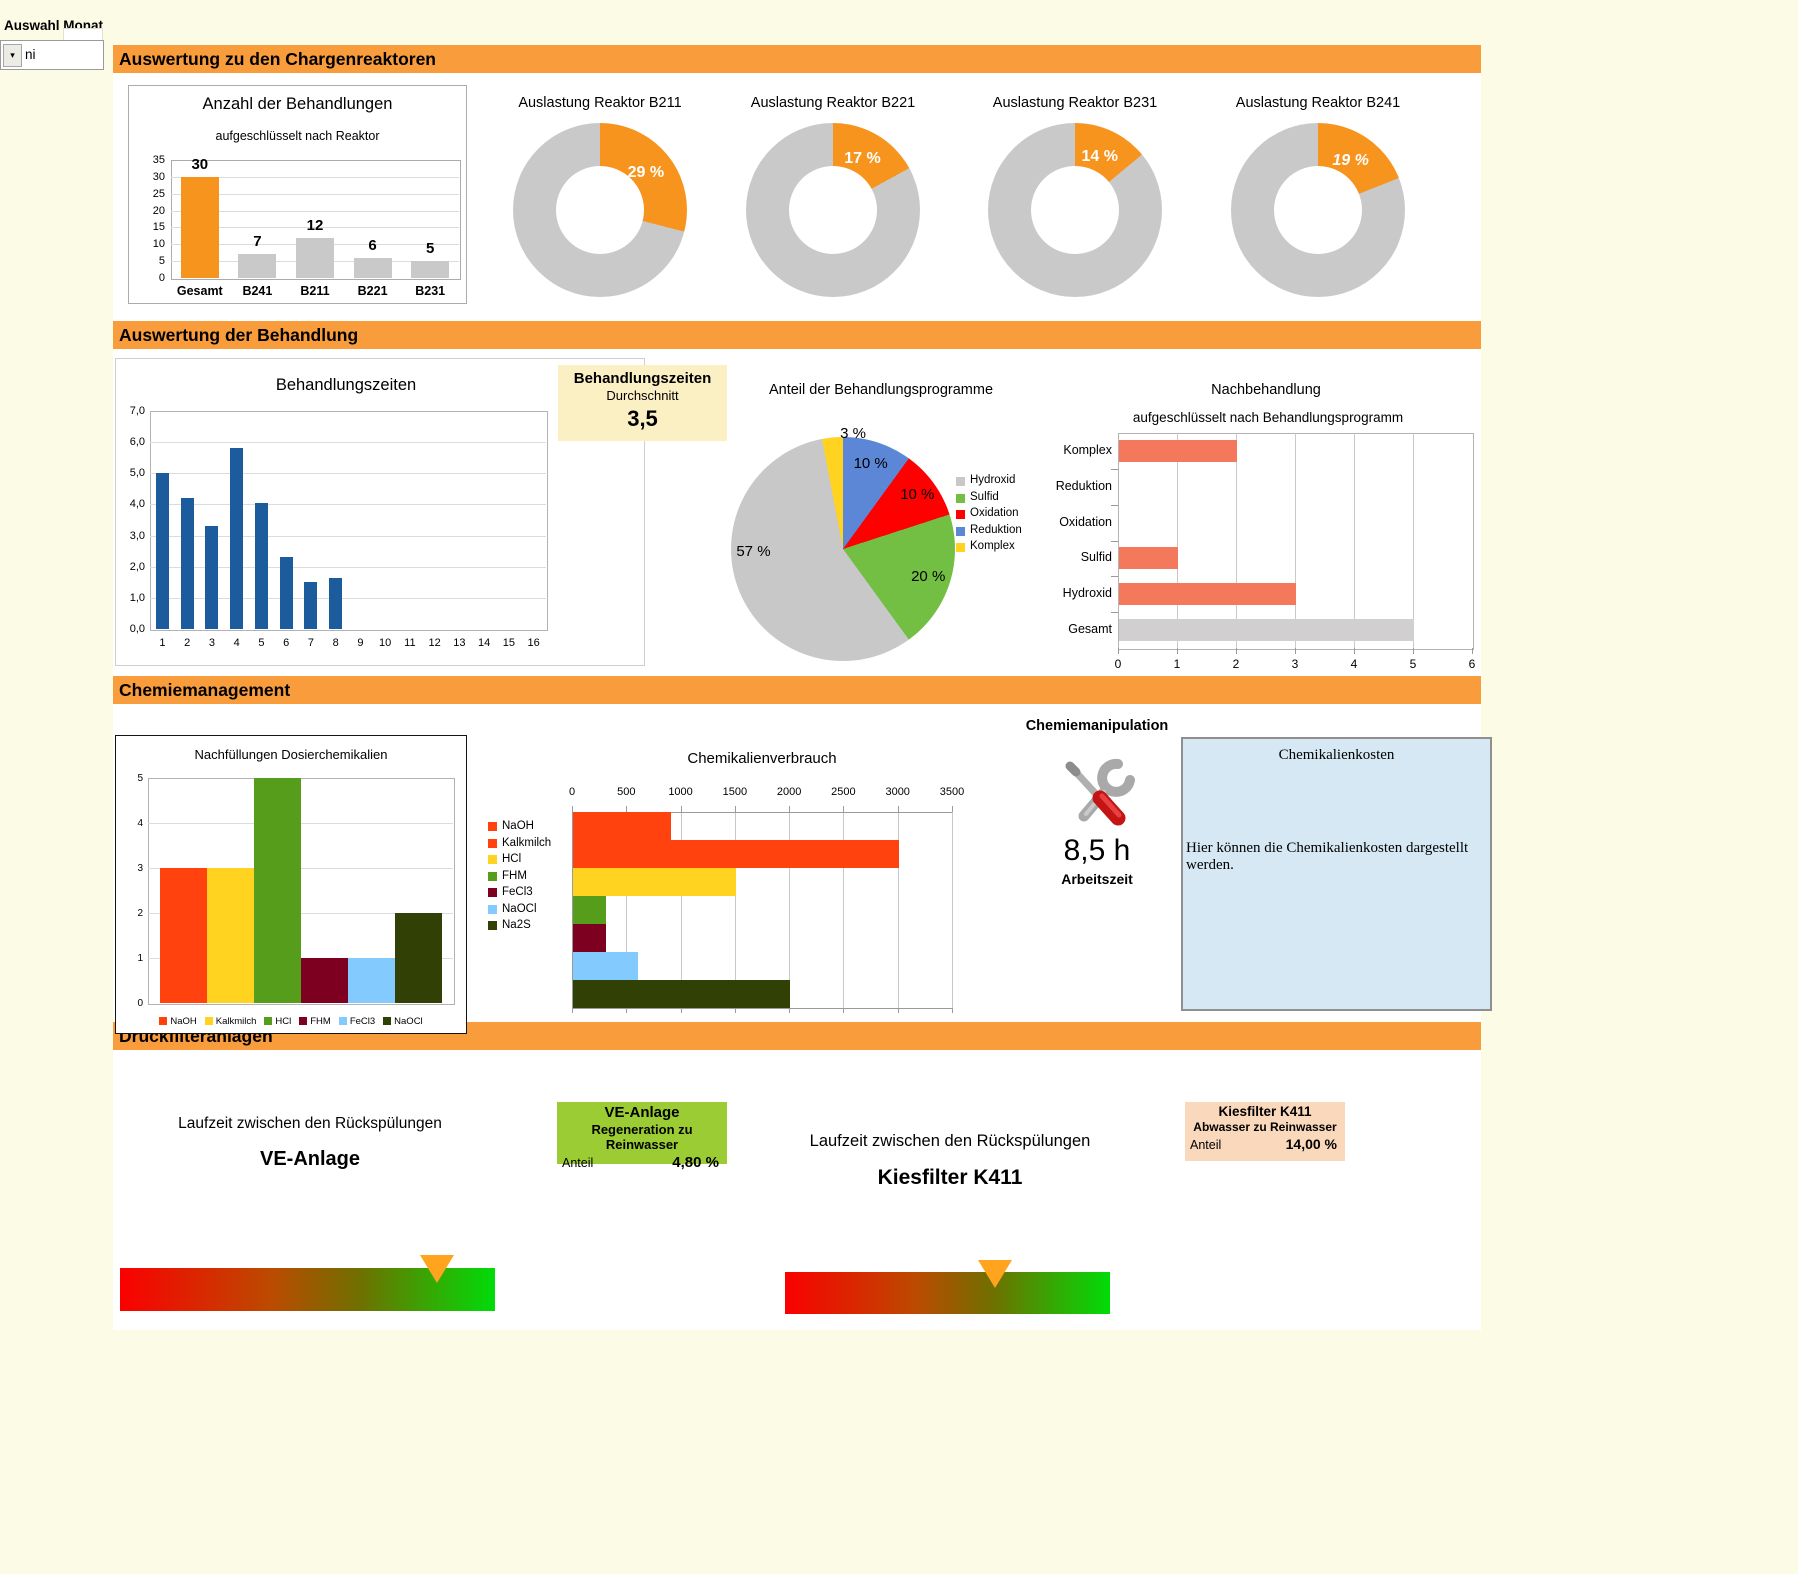  Describe the element at coordinates (642, 378) in the screenshot. I see `kpi-title: Behandlungszeiten` at that location.